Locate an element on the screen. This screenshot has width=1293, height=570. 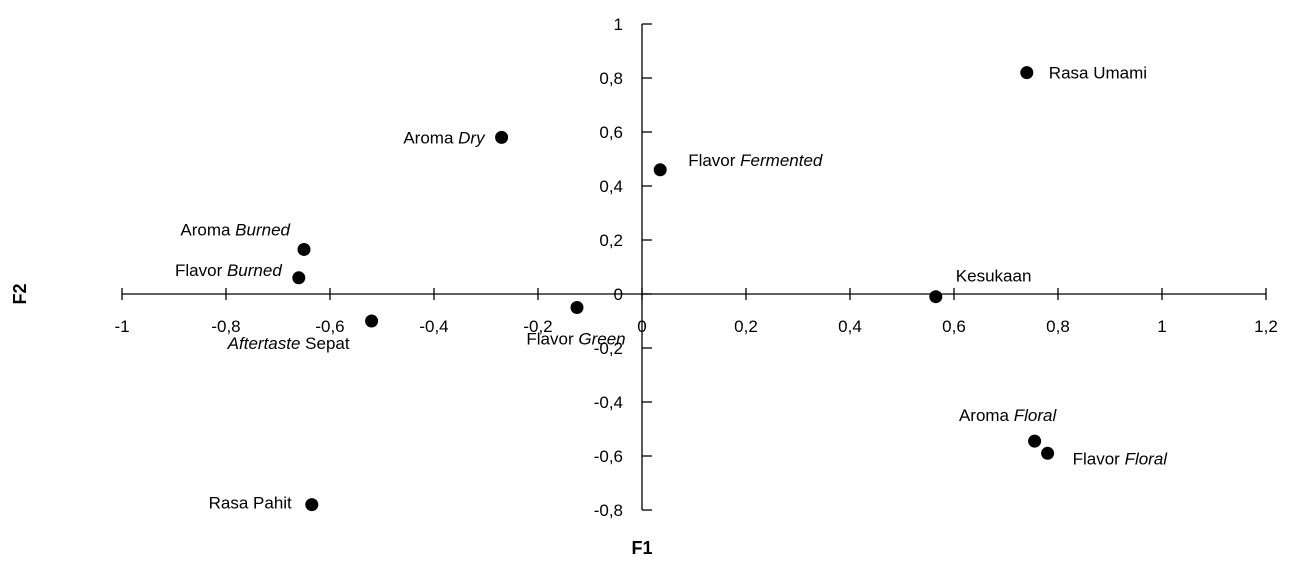
x-tick-label: -0,2 is located at coordinates (537, 326).